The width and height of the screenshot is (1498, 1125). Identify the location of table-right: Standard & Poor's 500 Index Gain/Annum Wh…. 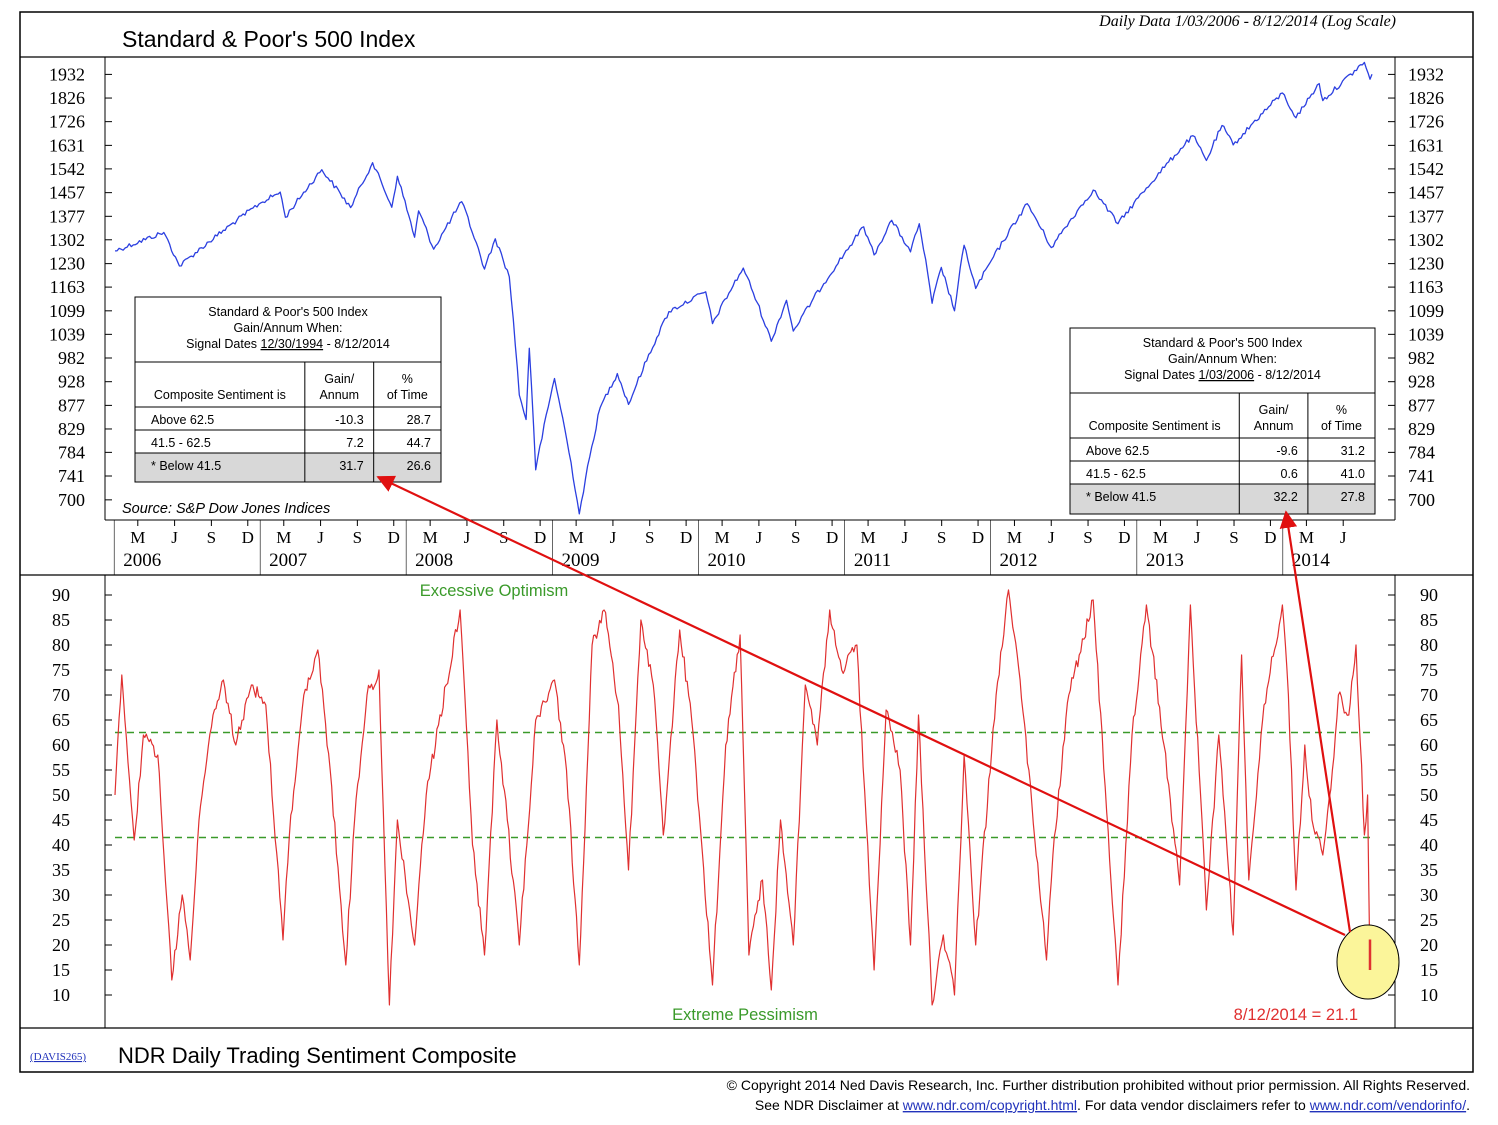
(1222, 421).